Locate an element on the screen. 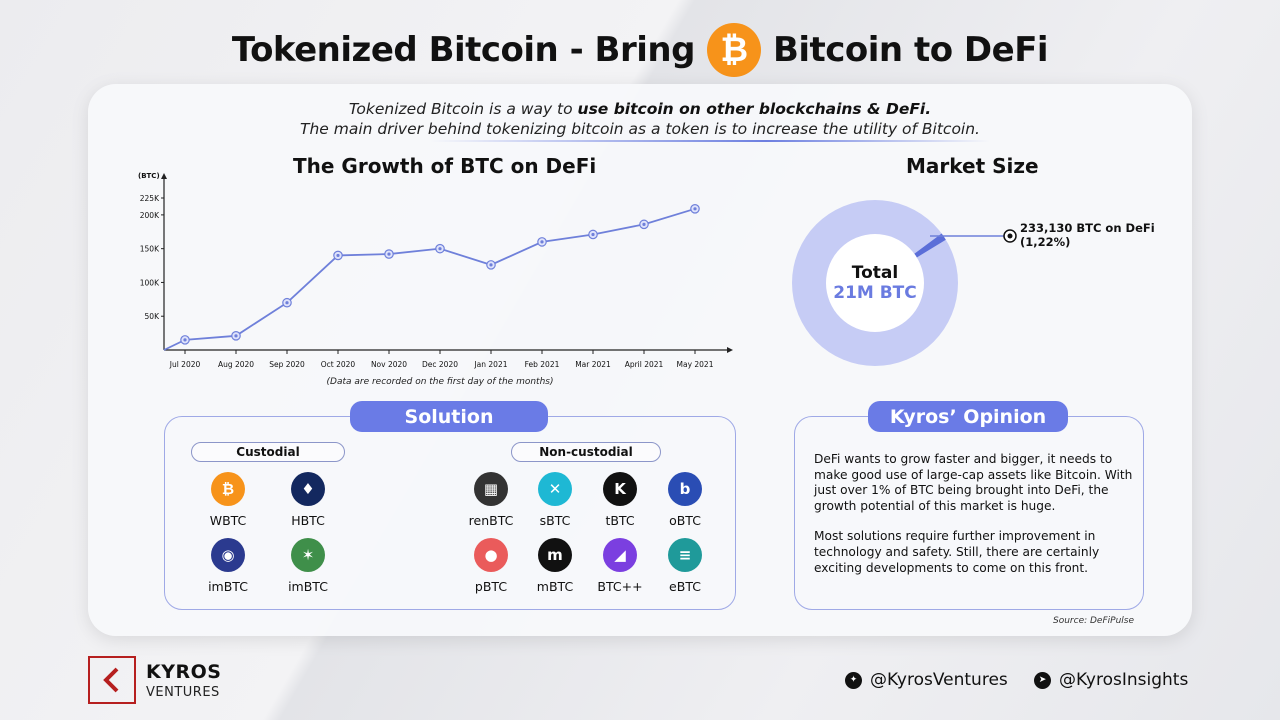  pbtc-icon: ● is located at coordinates (491, 555).